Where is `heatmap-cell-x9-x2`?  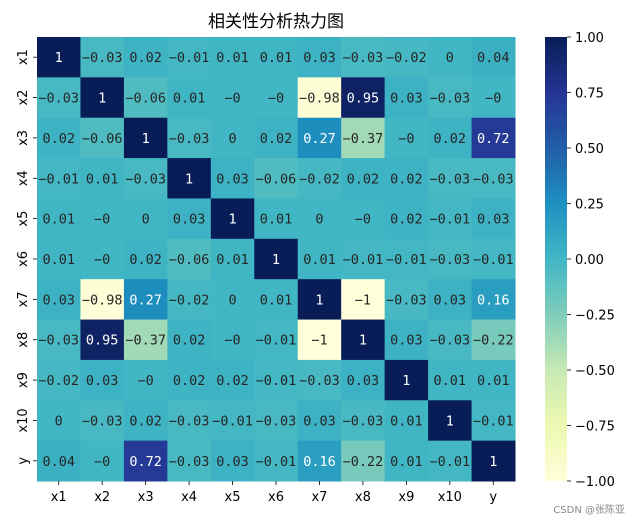 heatmap-cell-x9-x2 is located at coordinates (102, 380).